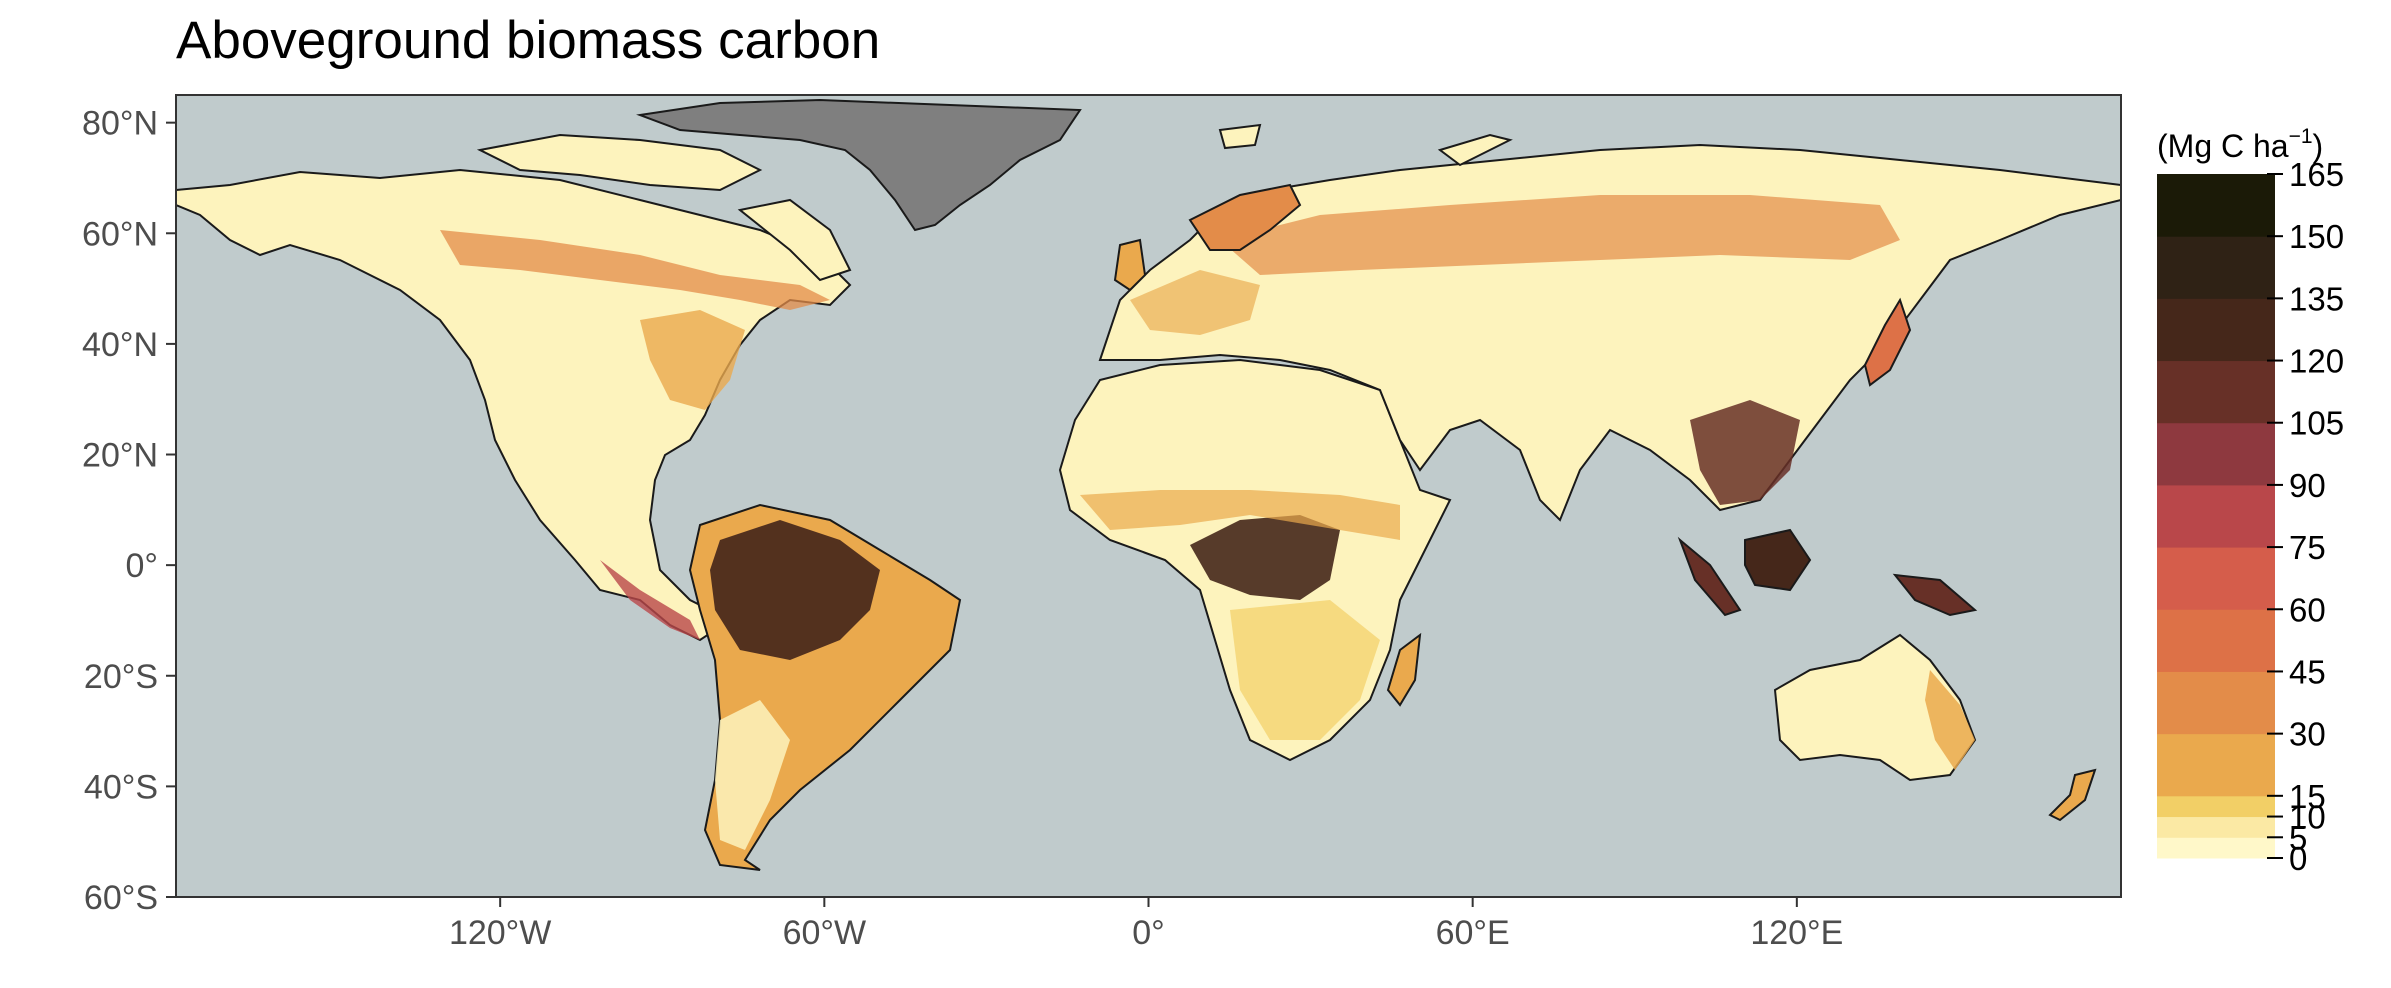 The width and height of the screenshot is (2391, 988). What do you see at coordinates (1195, 302) in the screenshot?
I see `land-europe-forest` at bounding box center [1195, 302].